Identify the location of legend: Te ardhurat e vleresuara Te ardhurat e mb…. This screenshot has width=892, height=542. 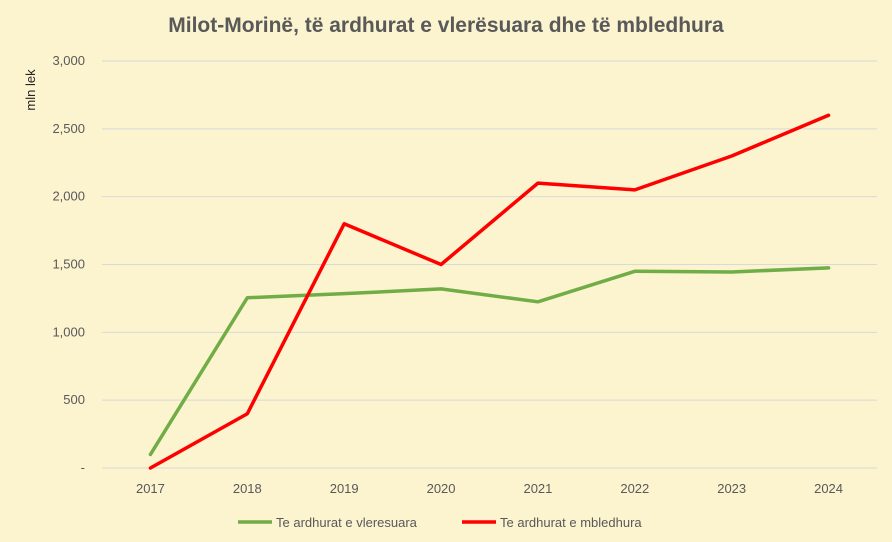
(440, 522).